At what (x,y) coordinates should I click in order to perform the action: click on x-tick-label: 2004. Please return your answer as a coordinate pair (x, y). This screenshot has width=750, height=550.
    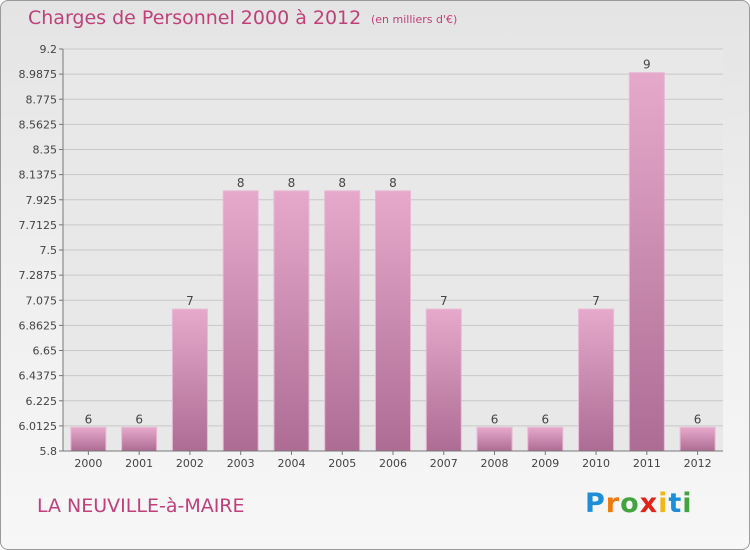
    Looking at the image, I should click on (291, 463).